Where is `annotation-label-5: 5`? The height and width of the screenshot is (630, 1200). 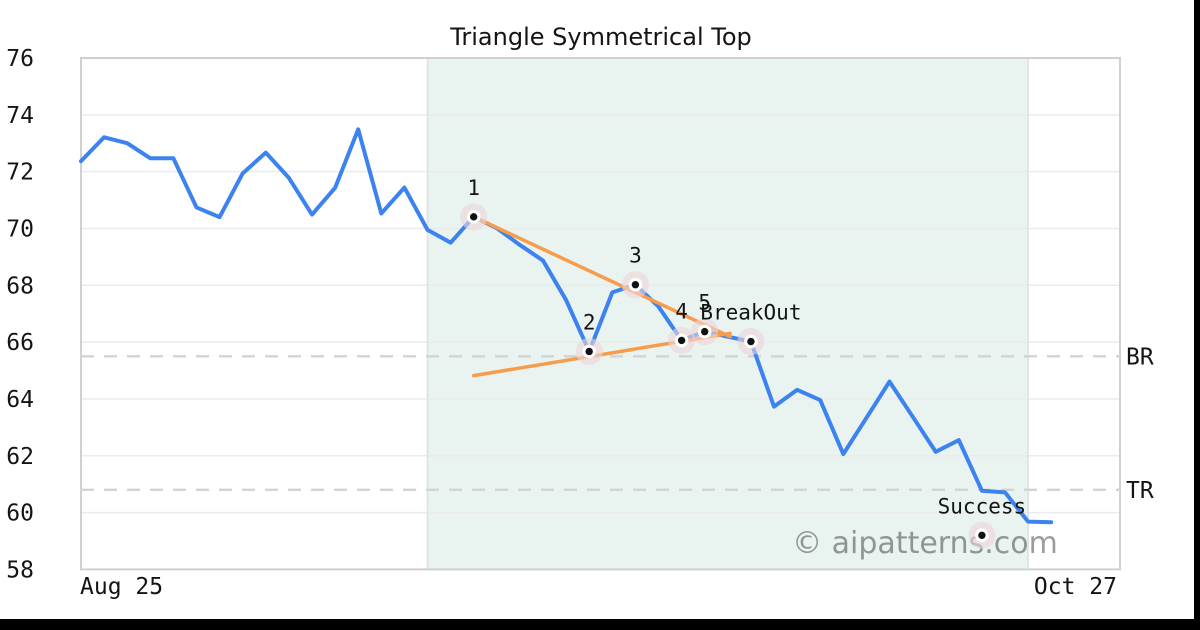 annotation-label-5: 5 is located at coordinates (704, 303).